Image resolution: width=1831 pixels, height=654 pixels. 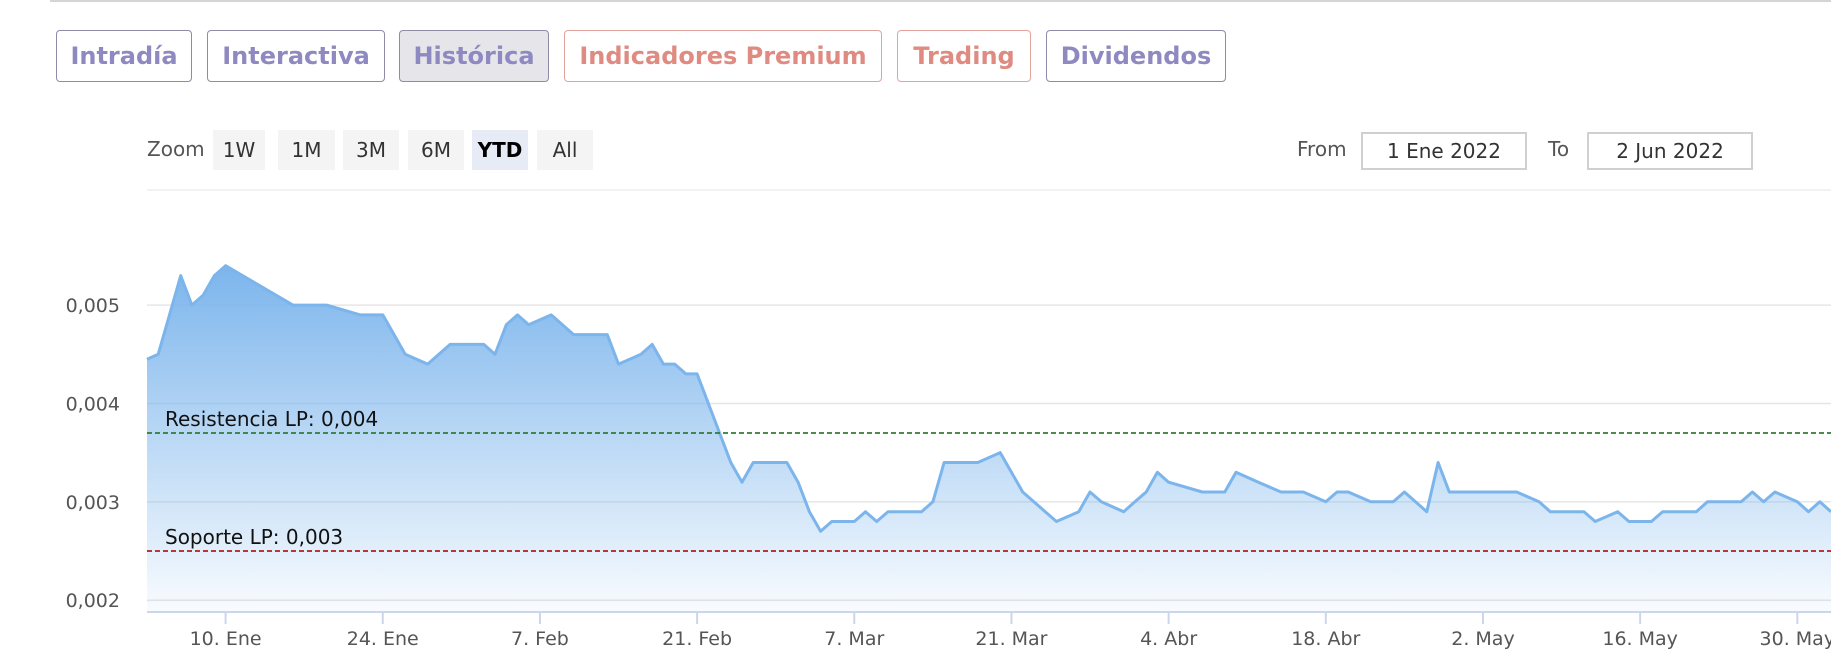 I want to click on zoom-1m-button: 1M, so click(x=306, y=150).